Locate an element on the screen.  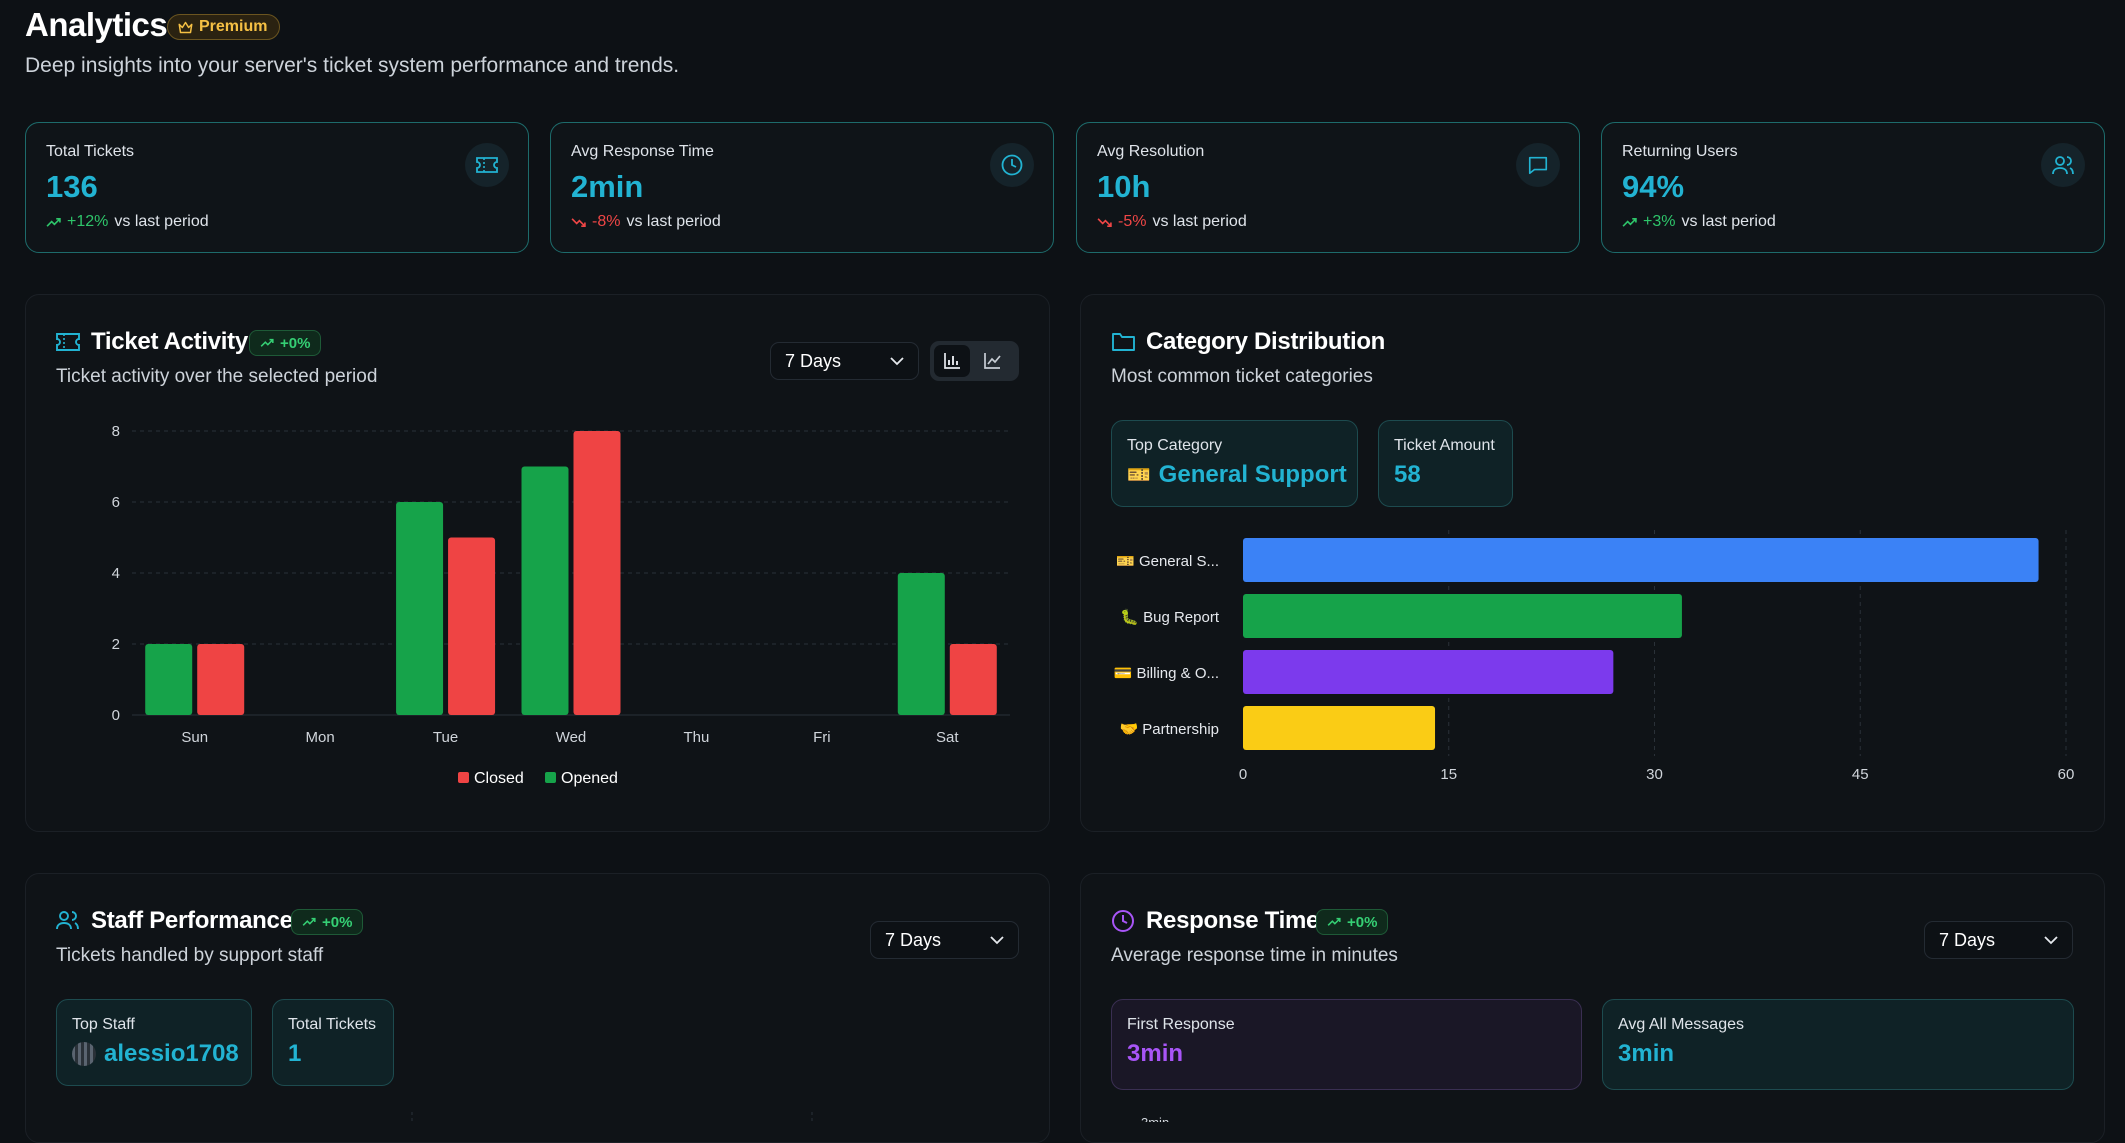
staff-performance-range-select: 7 Days is located at coordinates (944, 940).